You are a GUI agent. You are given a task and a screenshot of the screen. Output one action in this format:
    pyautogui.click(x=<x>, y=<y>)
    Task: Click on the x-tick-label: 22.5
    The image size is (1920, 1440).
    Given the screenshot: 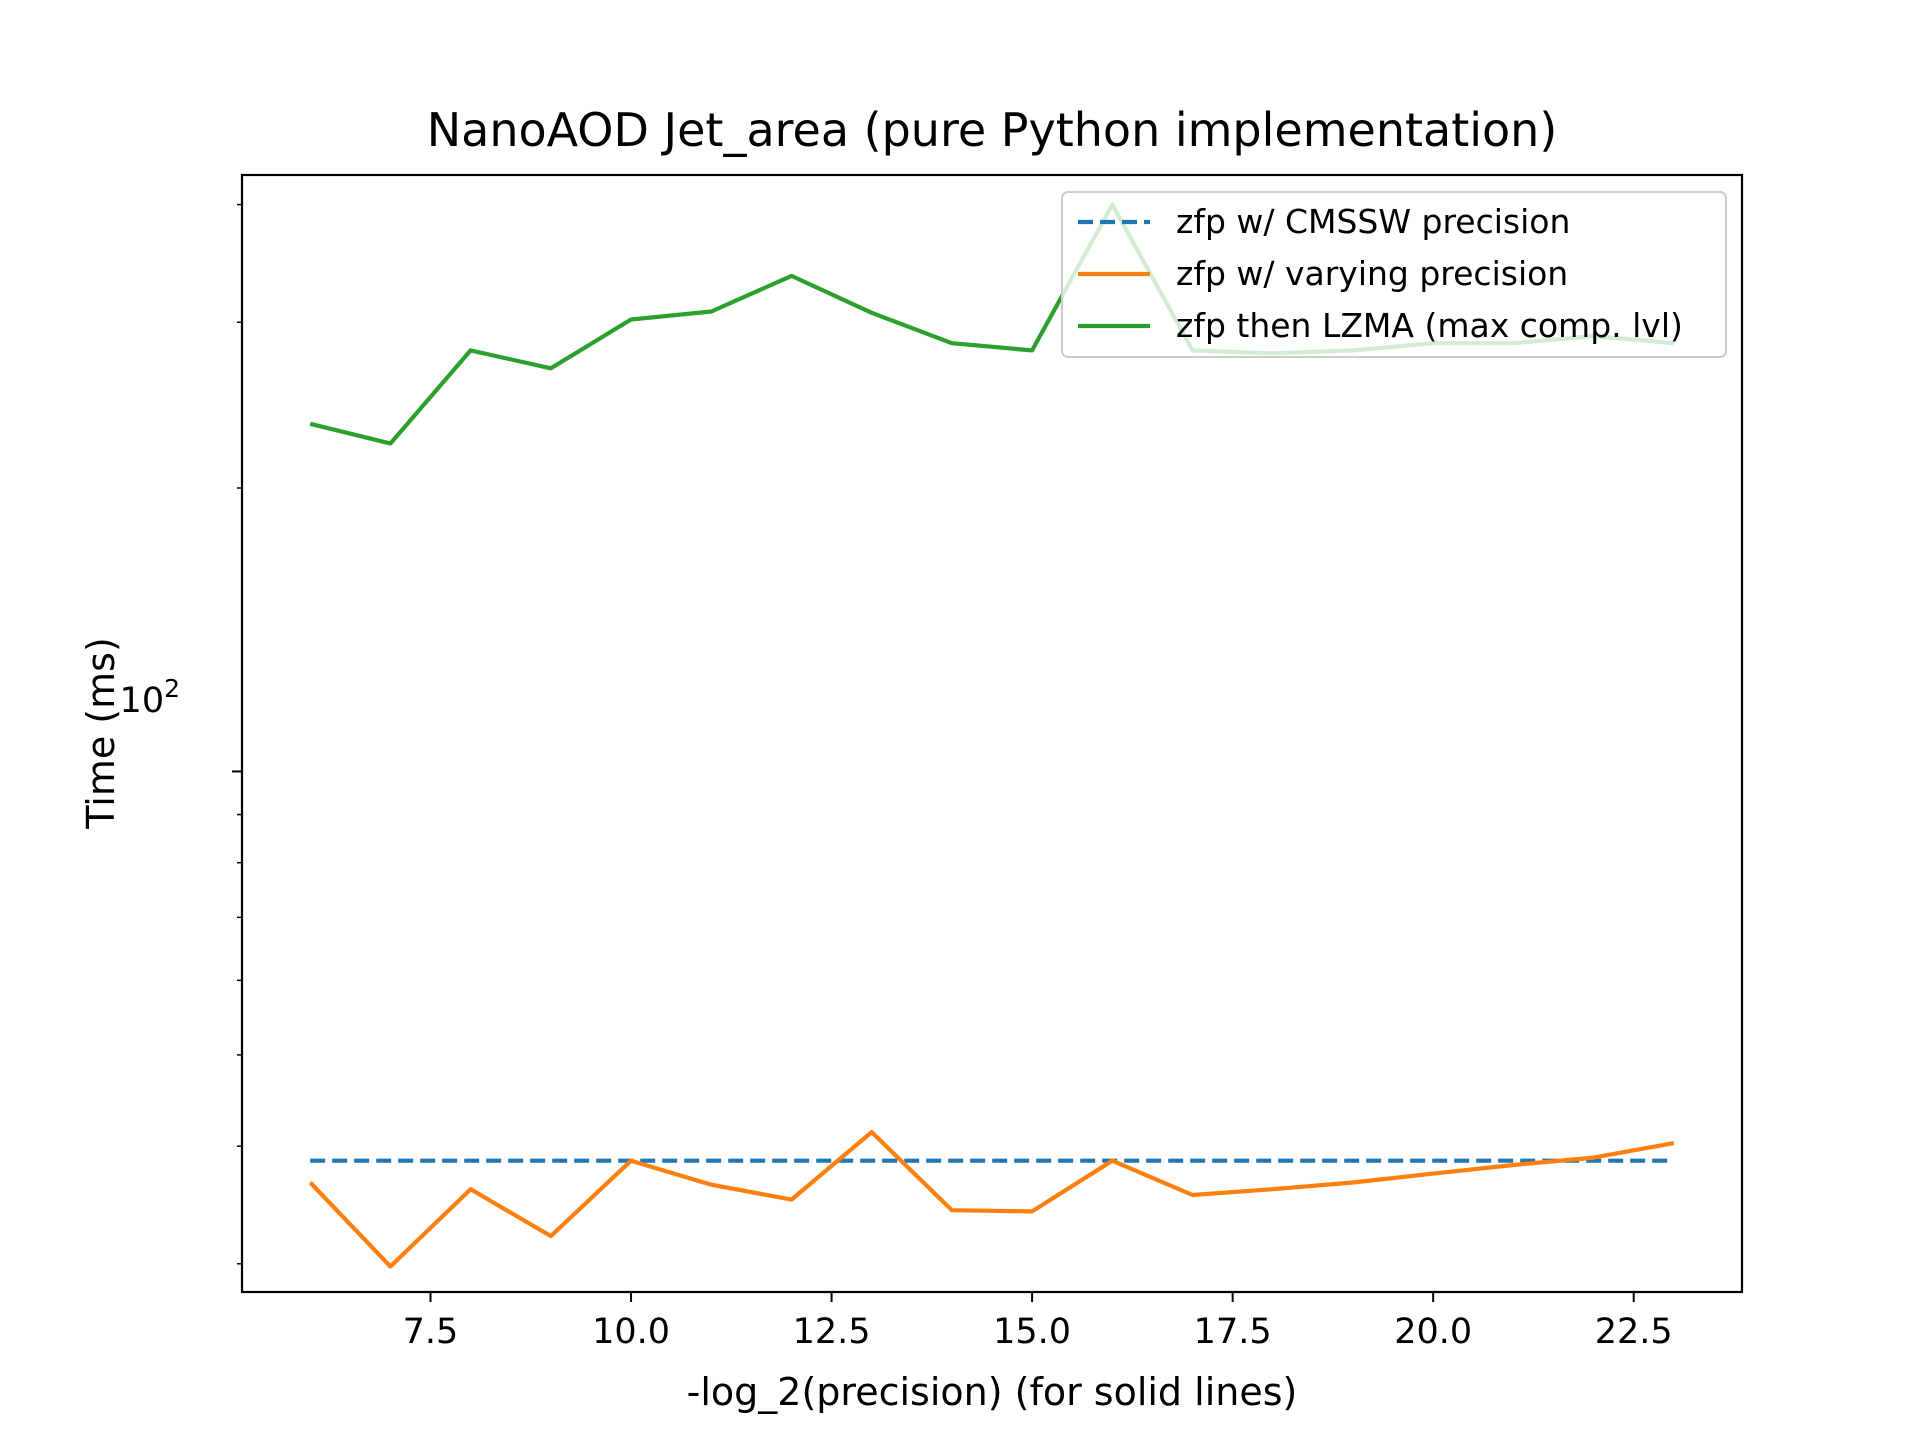 What is the action you would take?
    pyautogui.click(x=1634, y=1332)
    